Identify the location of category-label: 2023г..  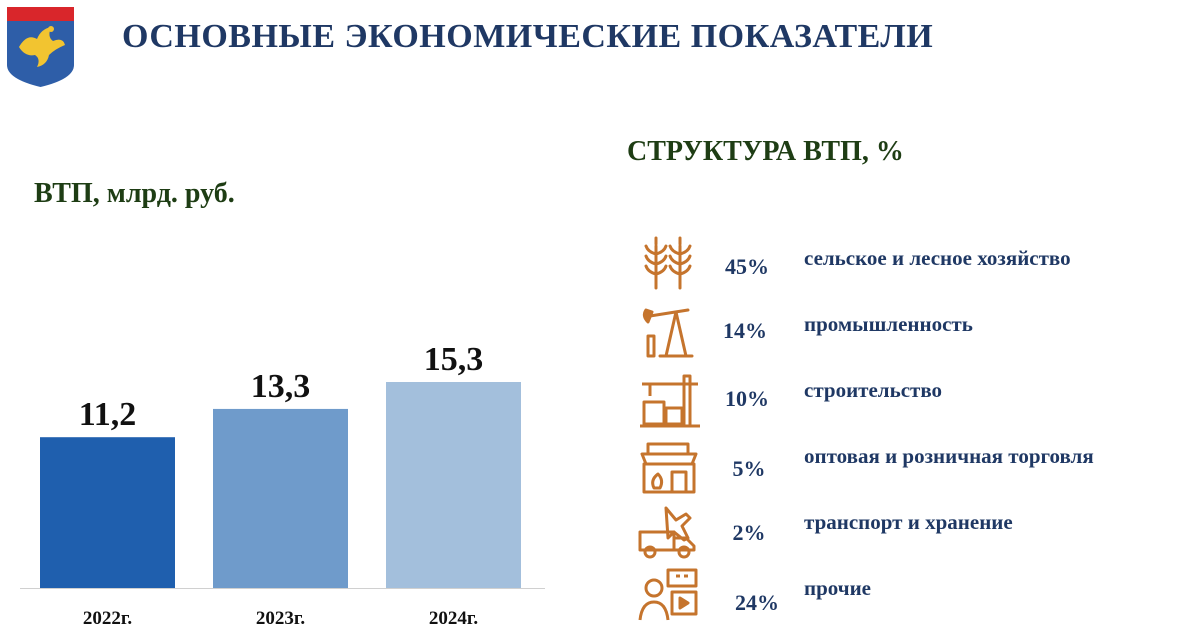
(280, 618).